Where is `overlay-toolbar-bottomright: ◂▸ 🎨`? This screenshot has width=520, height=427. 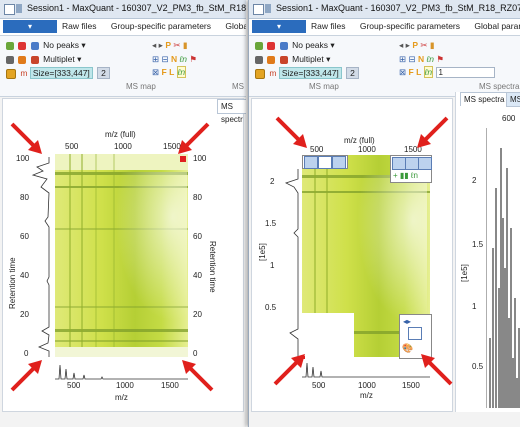
overlay-toolbar-bottomright: ◂▸ 🎨 is located at coordinates (415, 336).